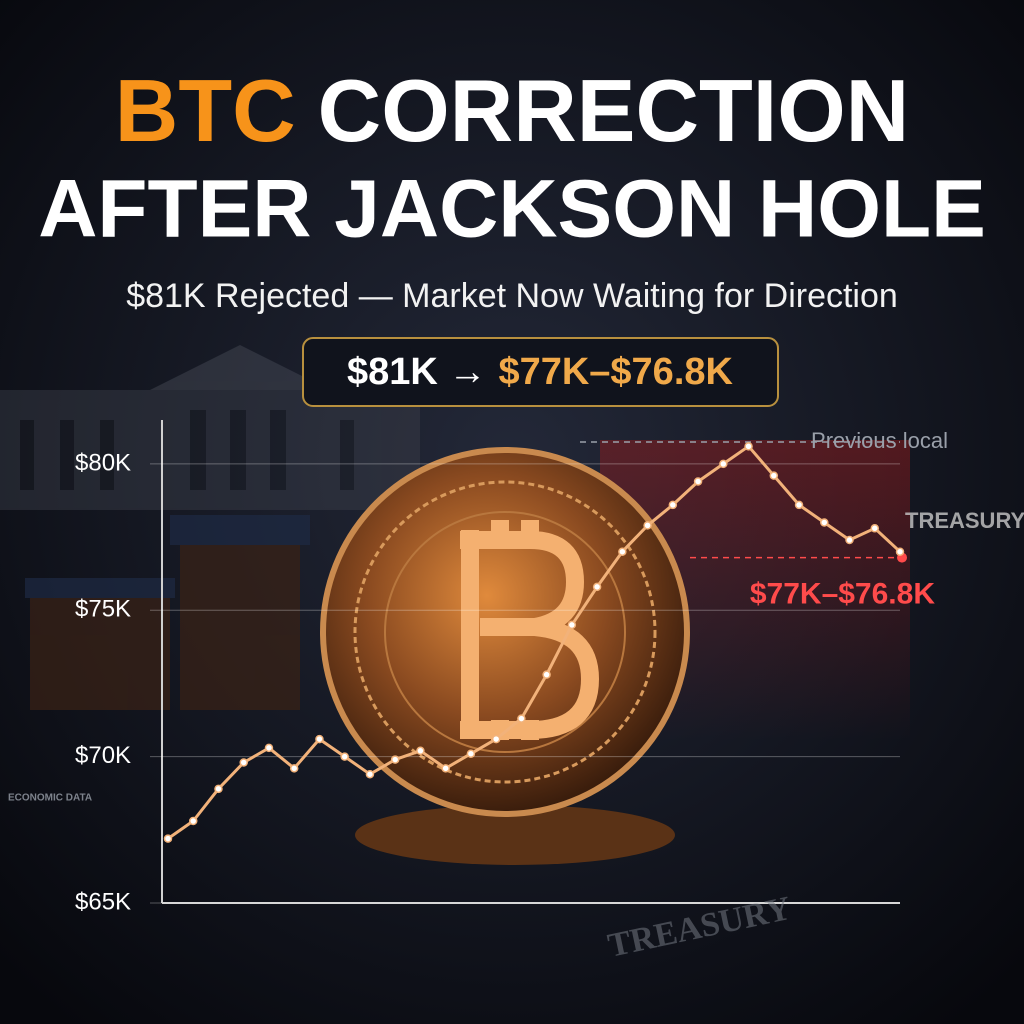 The width and height of the screenshot is (1024, 1024). Describe the element at coordinates (50, 798) in the screenshot. I see `background-label: ECONOMIC DATA` at that location.